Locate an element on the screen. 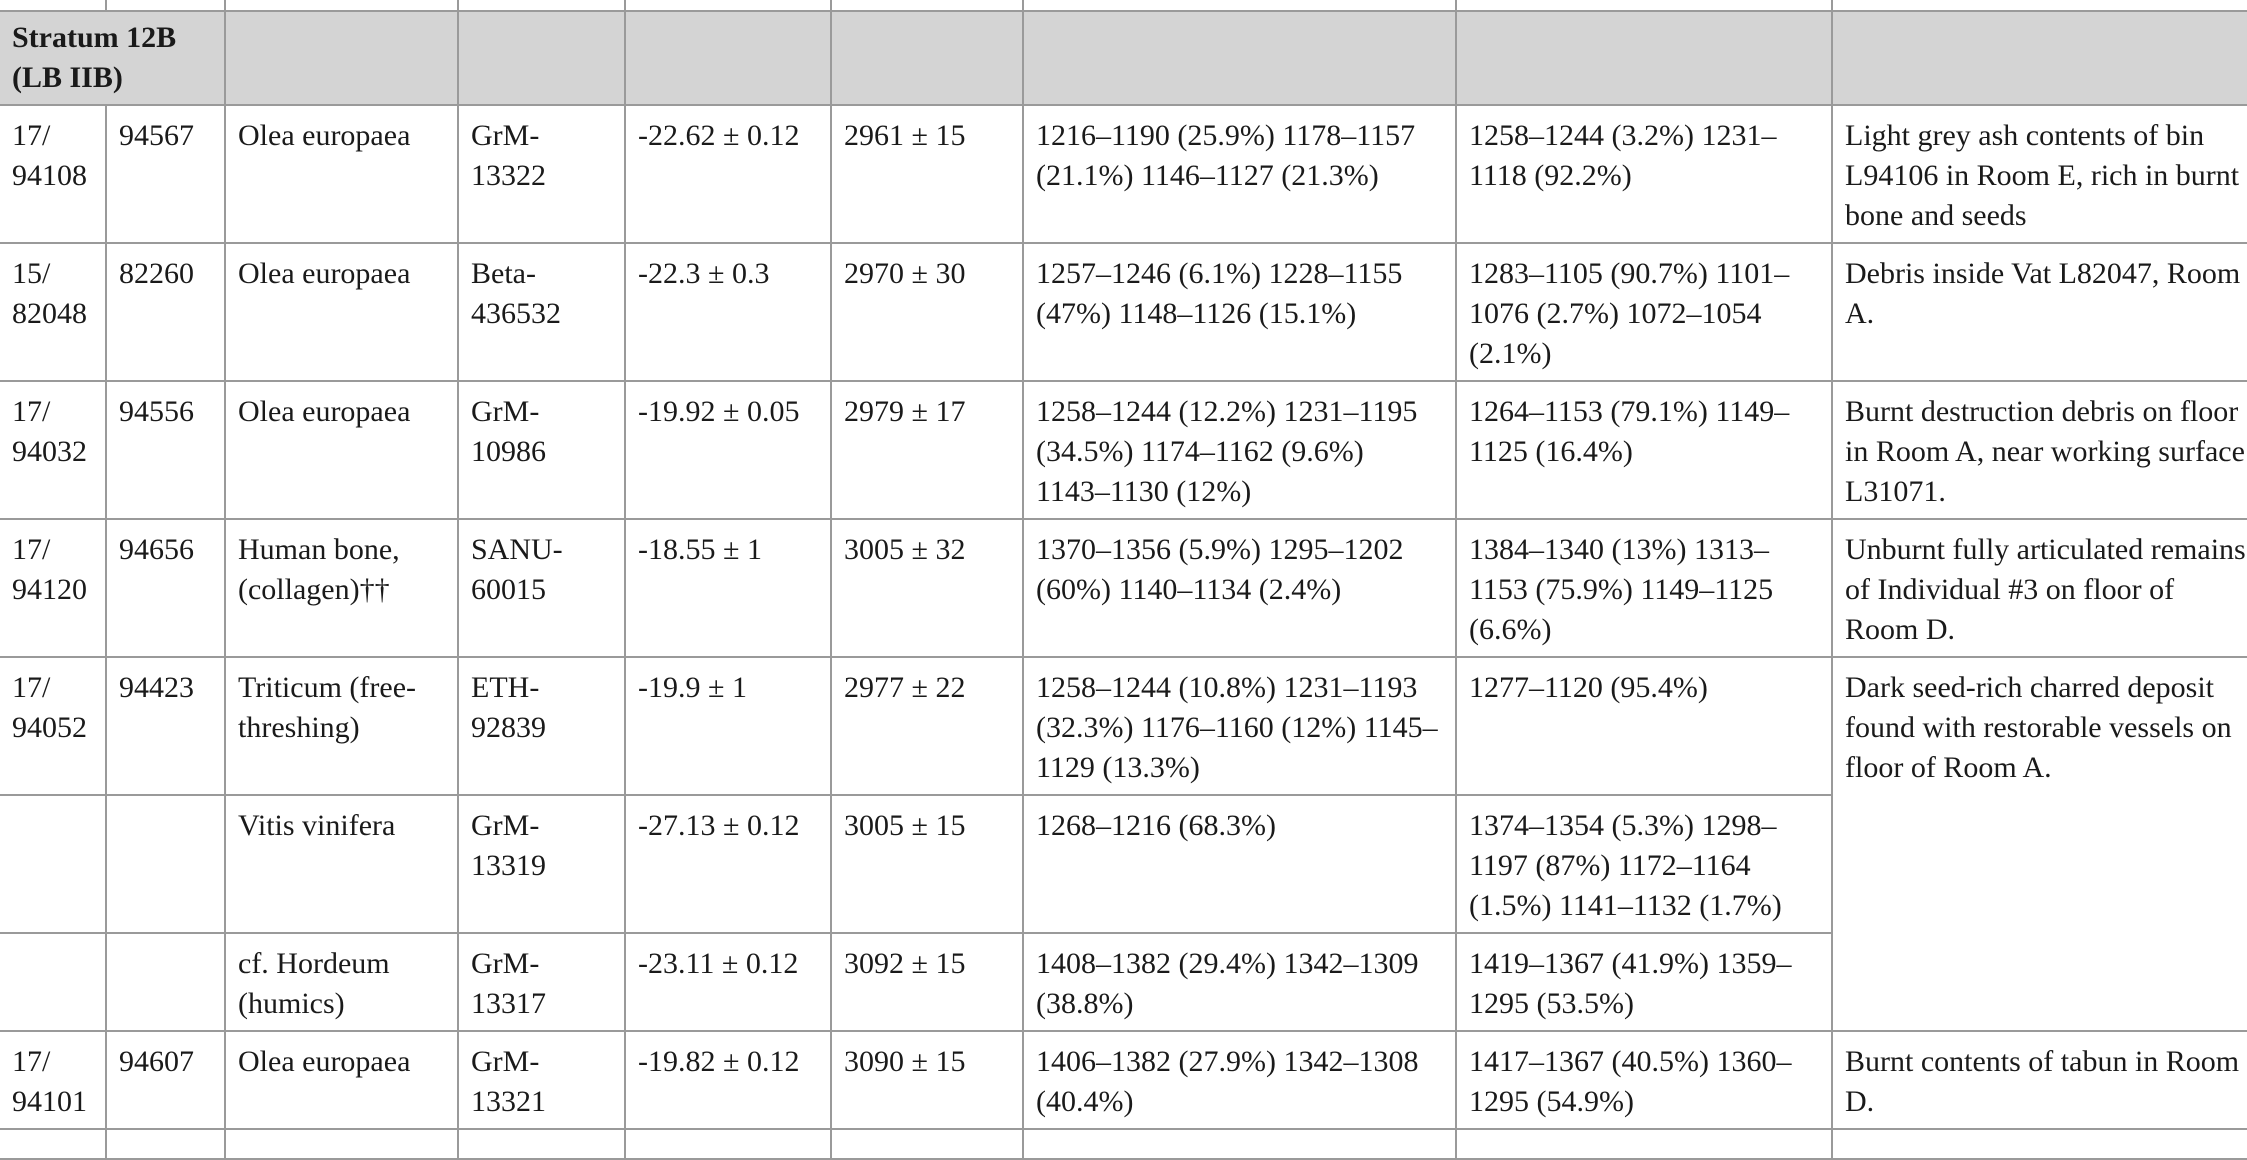  lab-code-cell: GrM- 10986 is located at coordinates (541, 450).